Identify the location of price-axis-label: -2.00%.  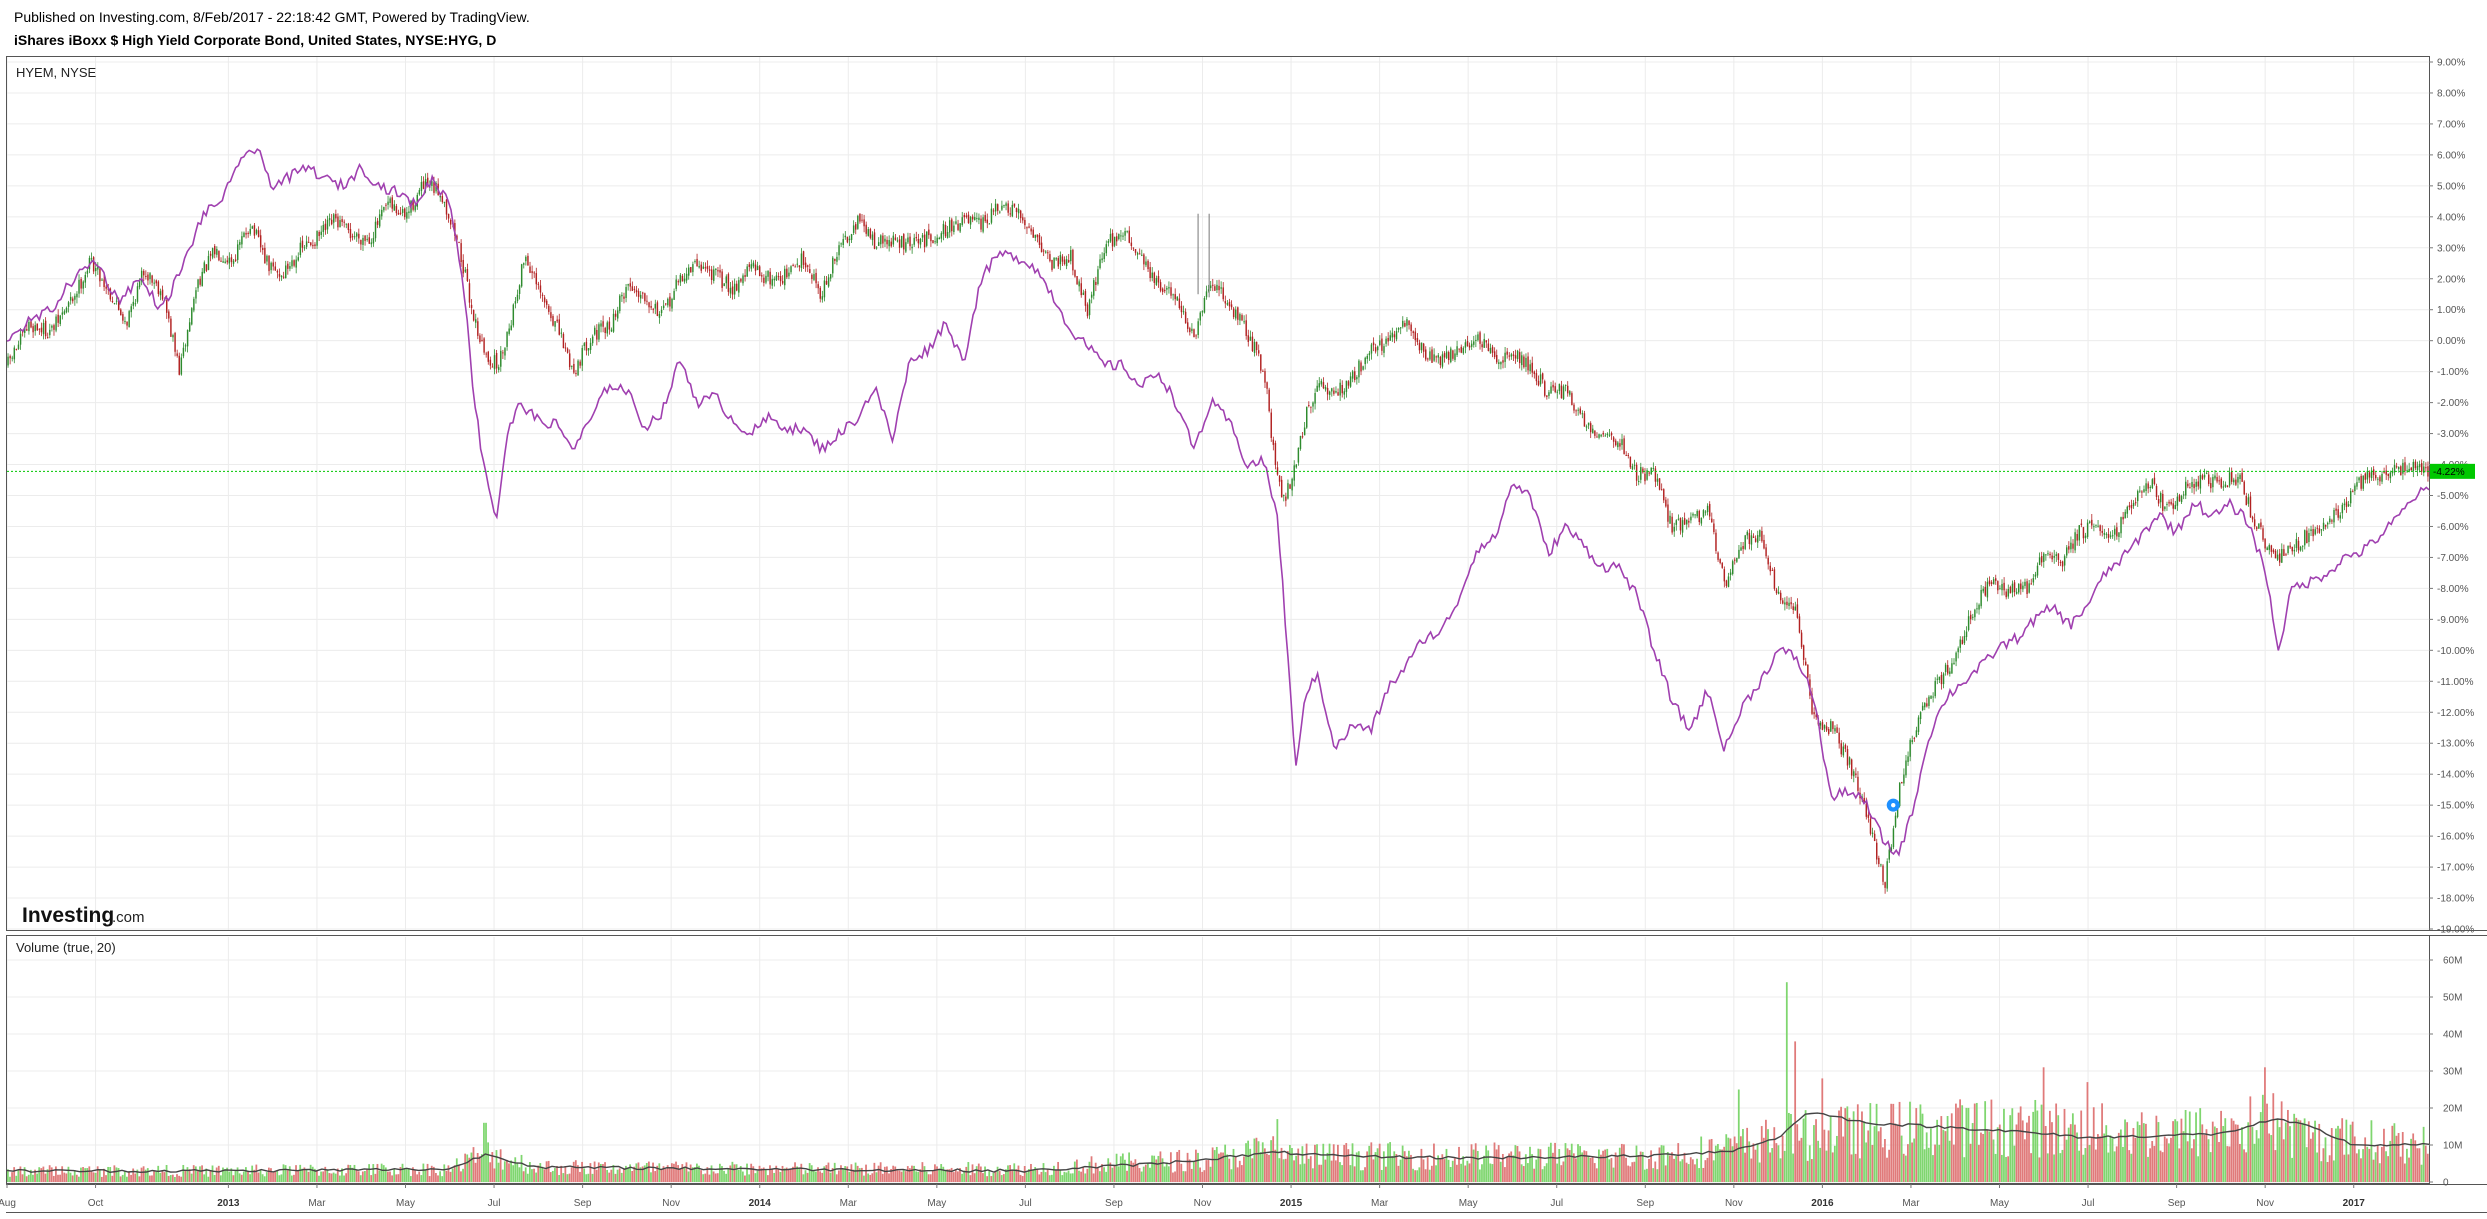
(2453, 403).